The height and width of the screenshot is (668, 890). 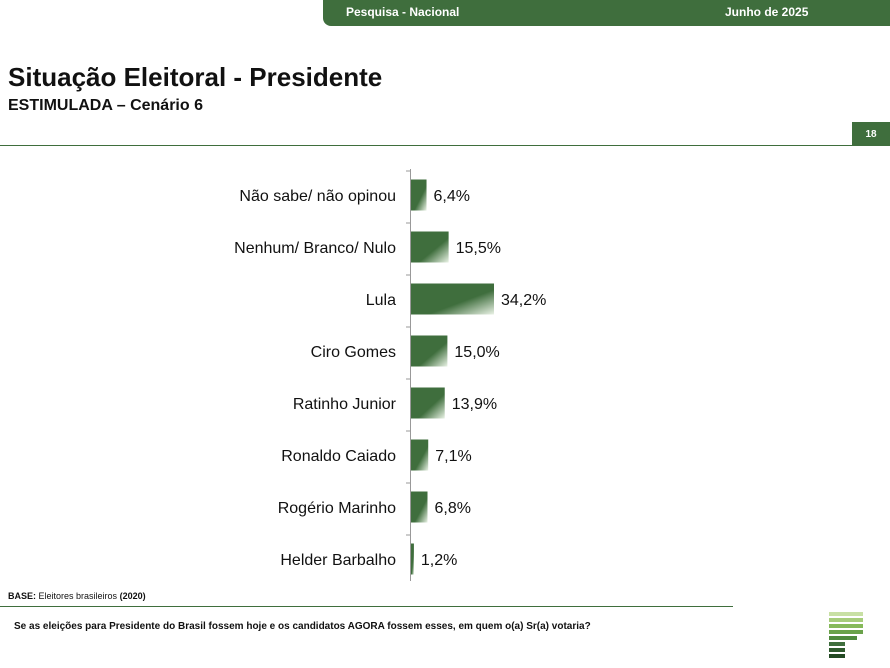 I want to click on category-label: Lula, so click(x=381, y=300).